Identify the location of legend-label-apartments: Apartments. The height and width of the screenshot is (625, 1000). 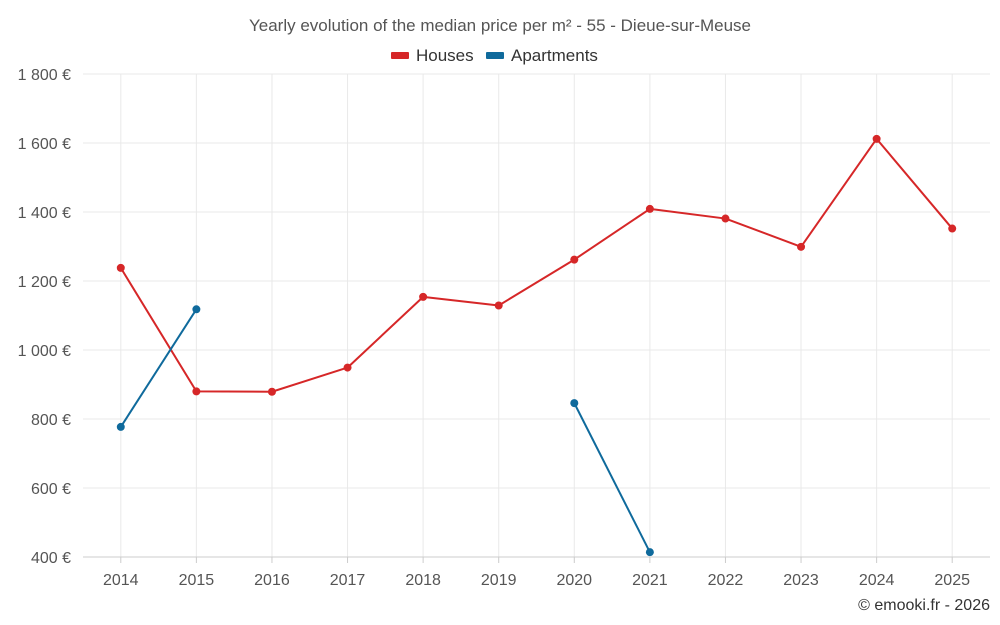
(554, 55).